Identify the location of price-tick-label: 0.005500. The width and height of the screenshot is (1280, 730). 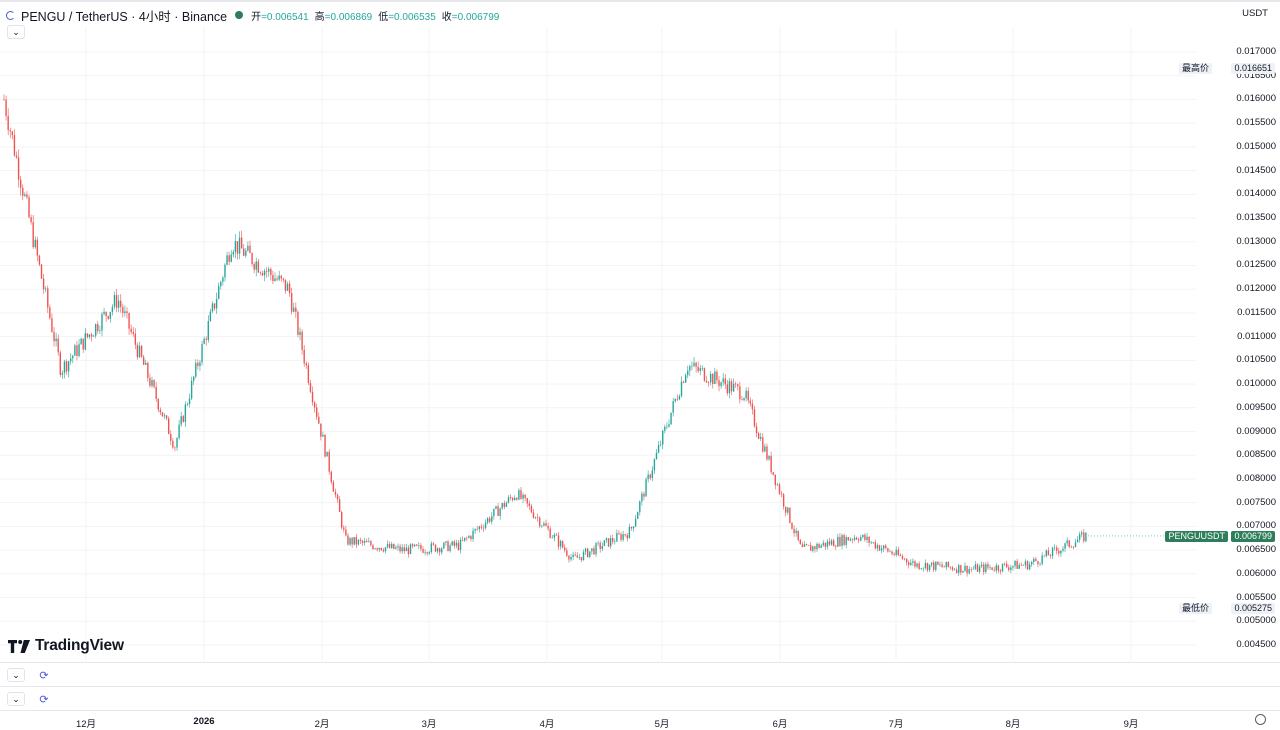
(1256, 597).